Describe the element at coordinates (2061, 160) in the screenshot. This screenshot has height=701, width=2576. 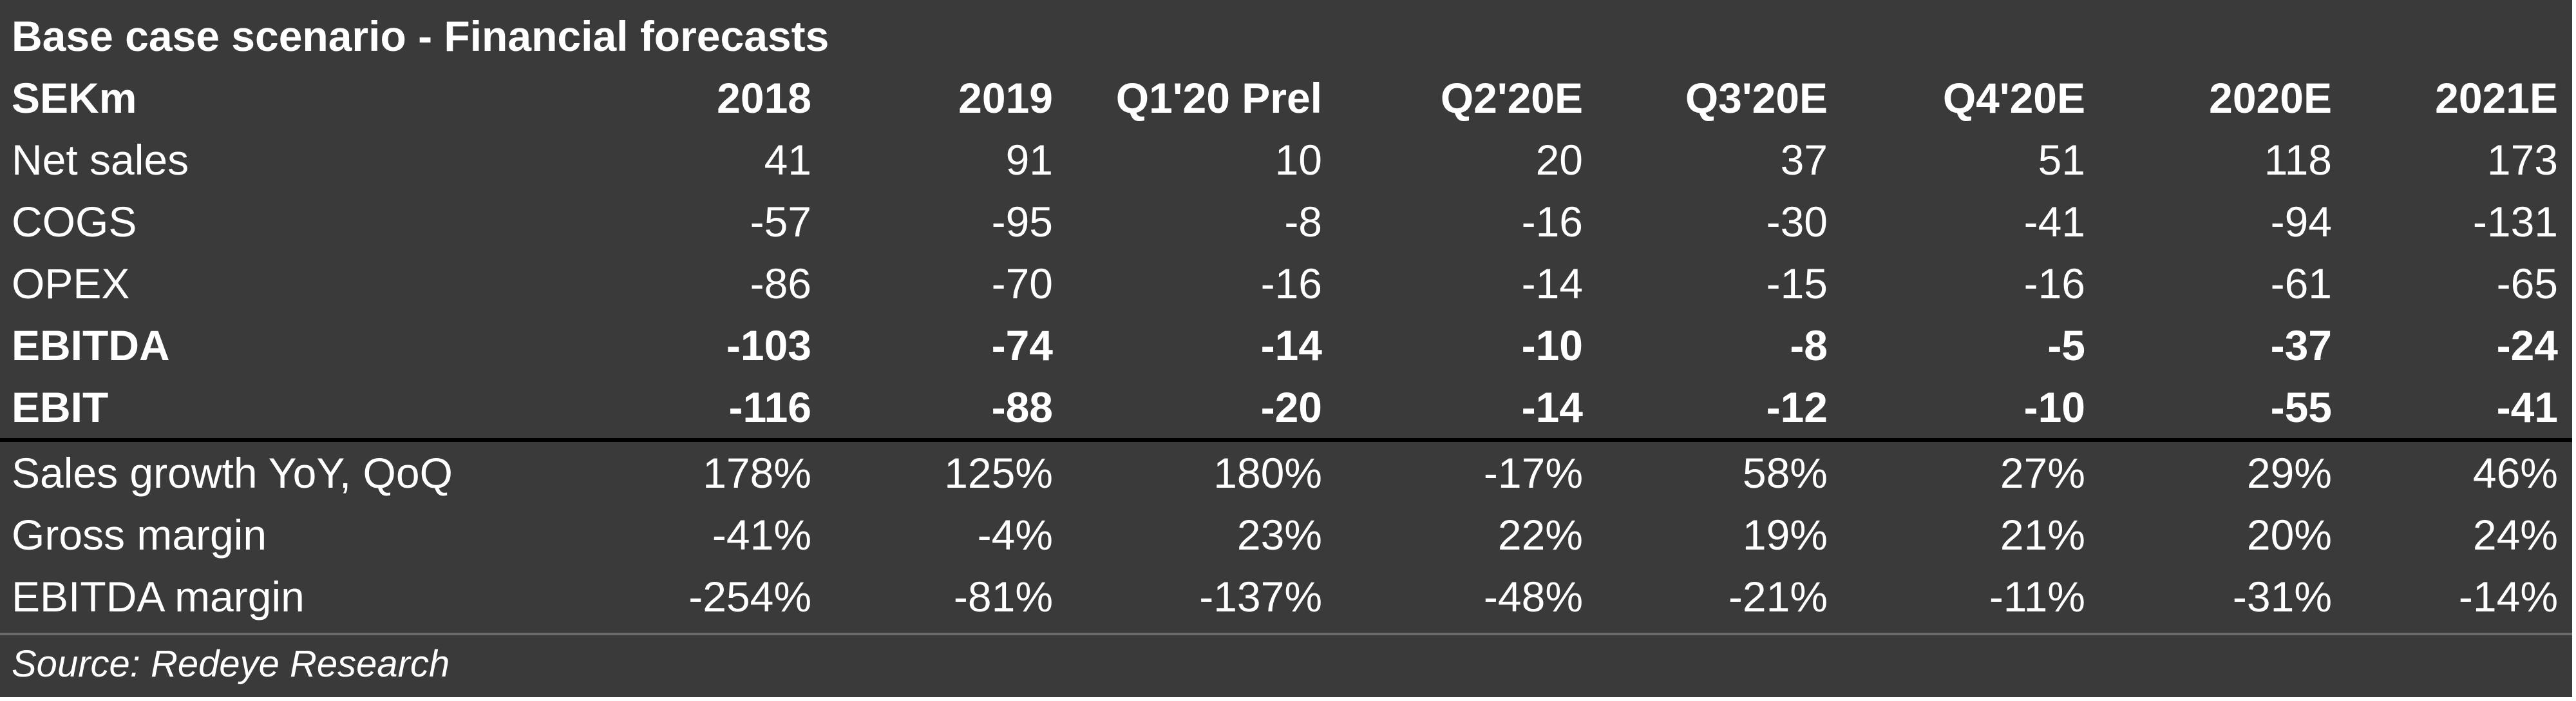
I see `cell: 51` at that location.